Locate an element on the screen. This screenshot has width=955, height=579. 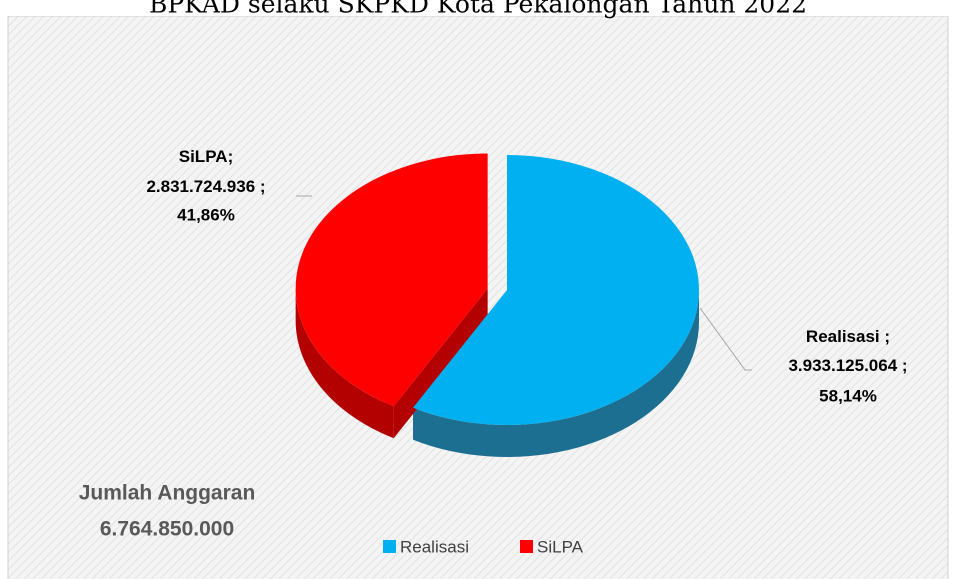
label-percent: 58,14% is located at coordinates (848, 395).